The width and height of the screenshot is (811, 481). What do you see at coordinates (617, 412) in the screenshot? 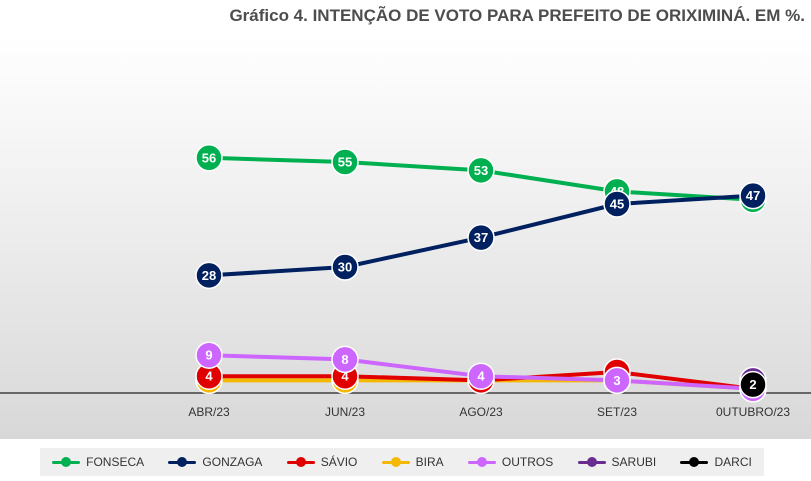
I see `x-tick-label: SET/23` at bounding box center [617, 412].